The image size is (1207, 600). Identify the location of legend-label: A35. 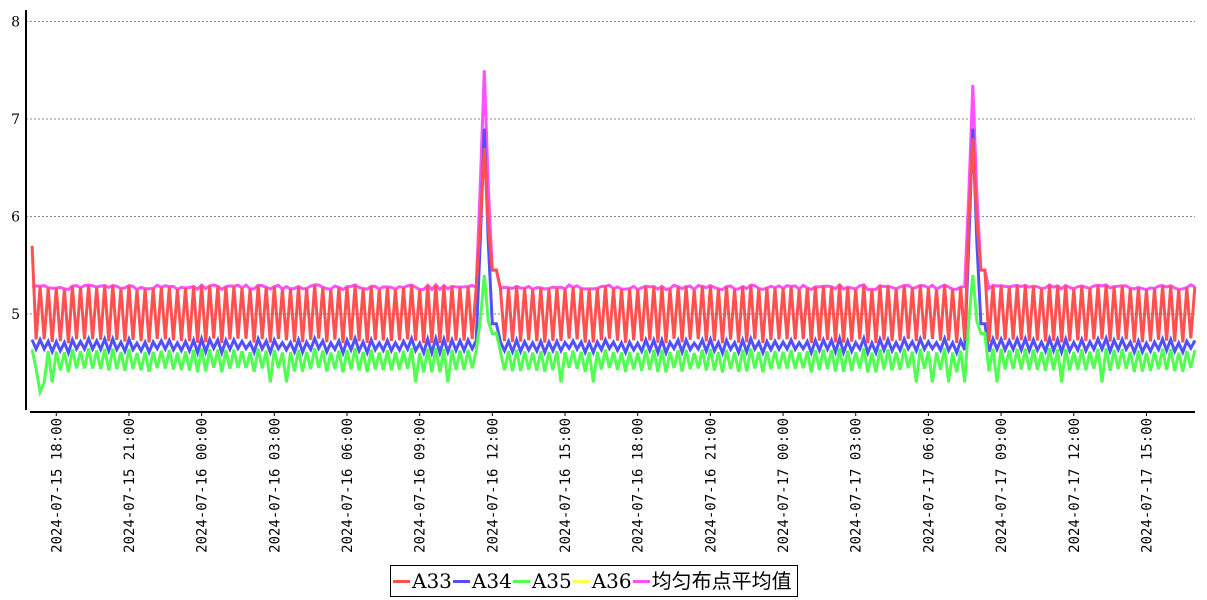
(551, 581).